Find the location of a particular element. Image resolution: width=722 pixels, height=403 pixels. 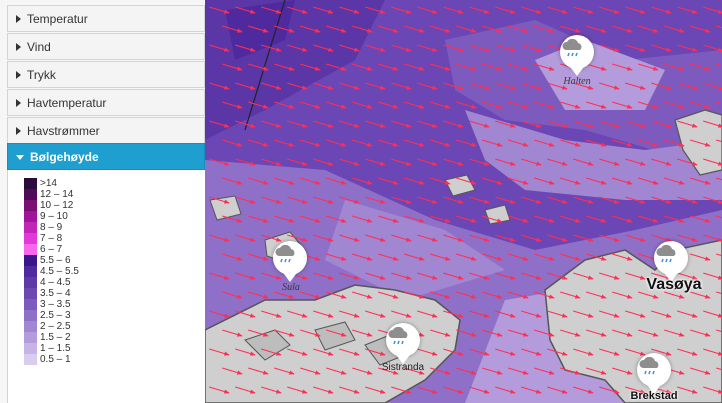

layer-item-temperatur: Temperatur is located at coordinates (106, 18).